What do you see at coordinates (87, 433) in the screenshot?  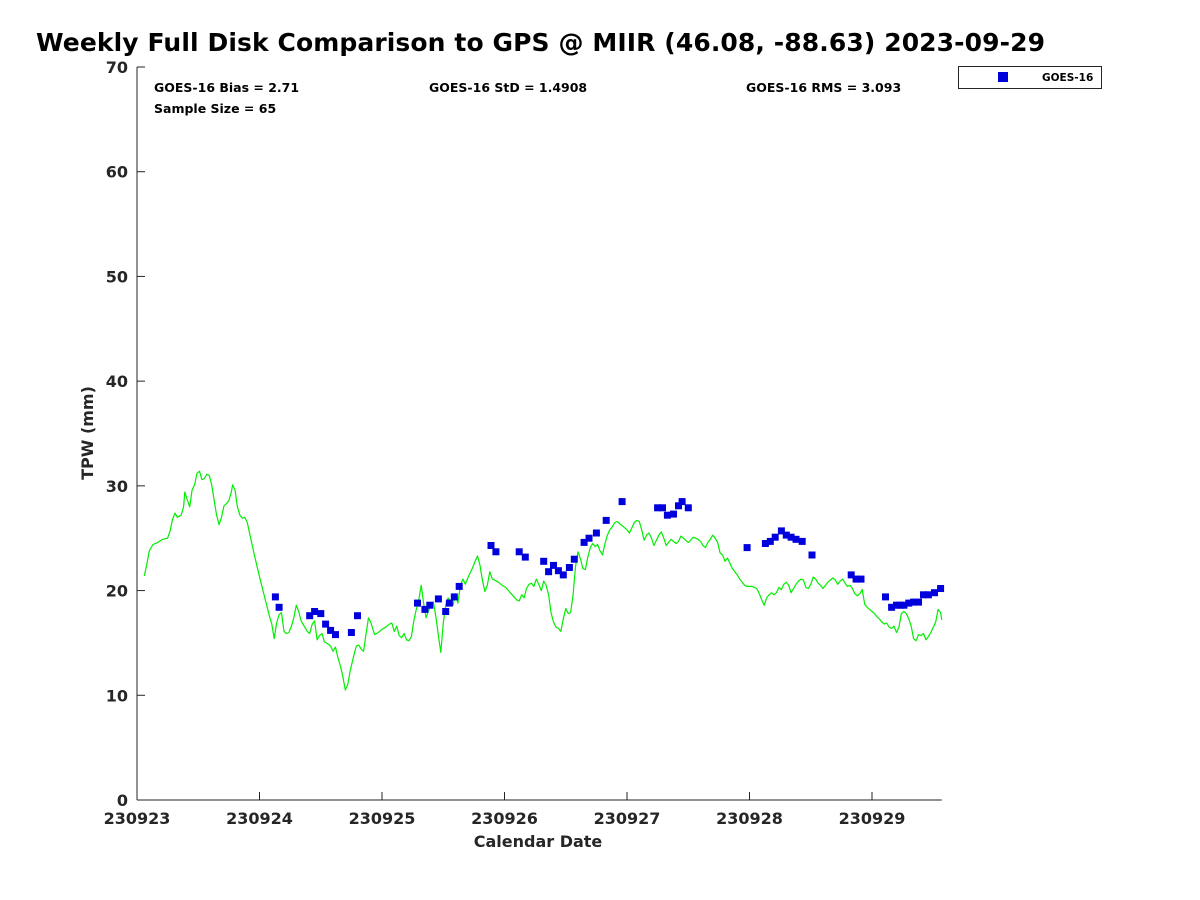 I see `y-axis-label: TPW (mm)` at bounding box center [87, 433].